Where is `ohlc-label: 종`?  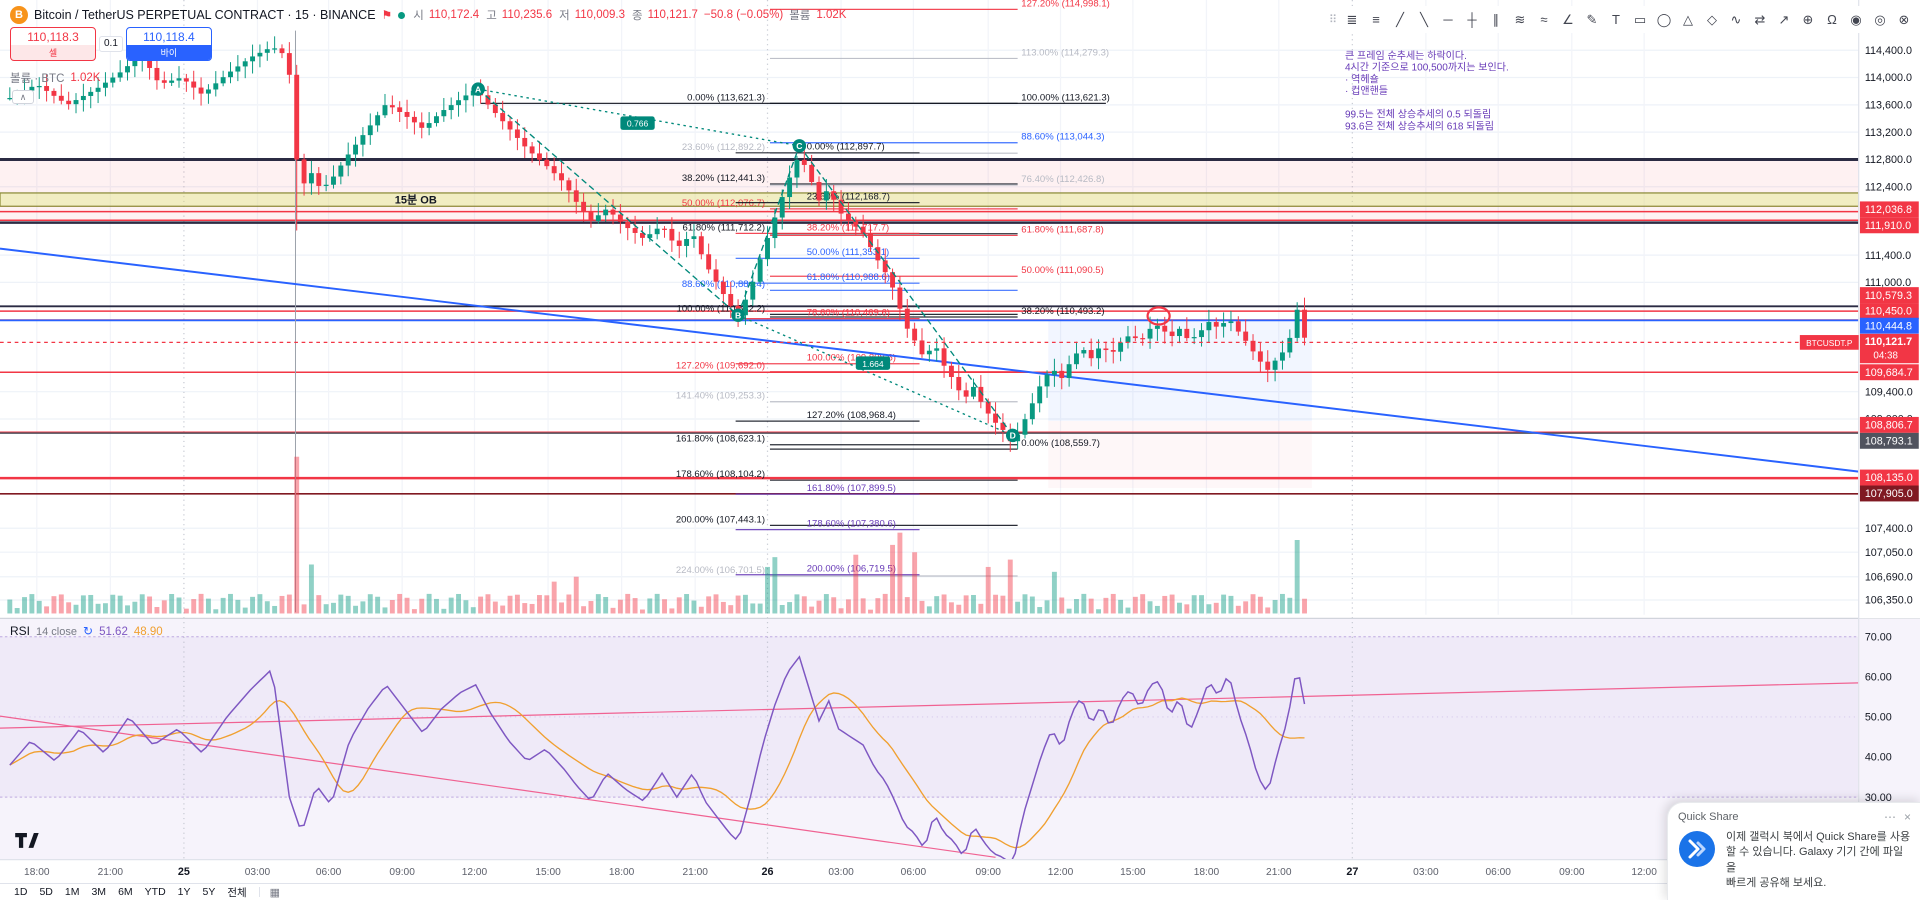
ohlc-label: 종 is located at coordinates (637, 16).